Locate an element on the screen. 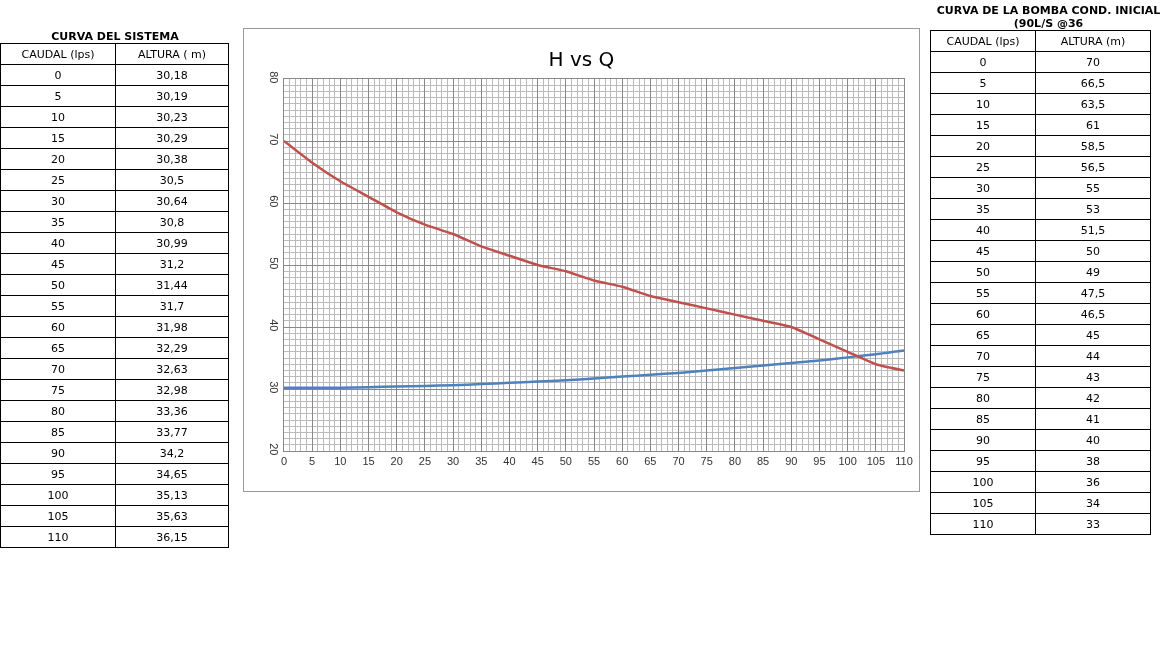 The height and width of the screenshot is (650, 1167). data-label: 31,44 is located at coordinates (172, 285).